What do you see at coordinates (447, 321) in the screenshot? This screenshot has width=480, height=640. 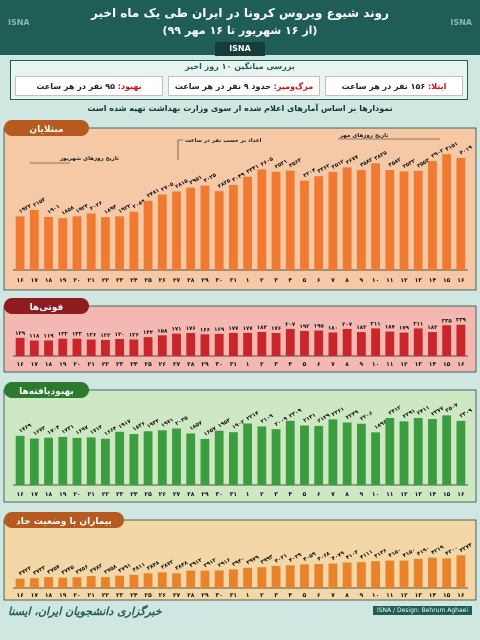 I see `data-label: ۲۳۵` at bounding box center [447, 321].